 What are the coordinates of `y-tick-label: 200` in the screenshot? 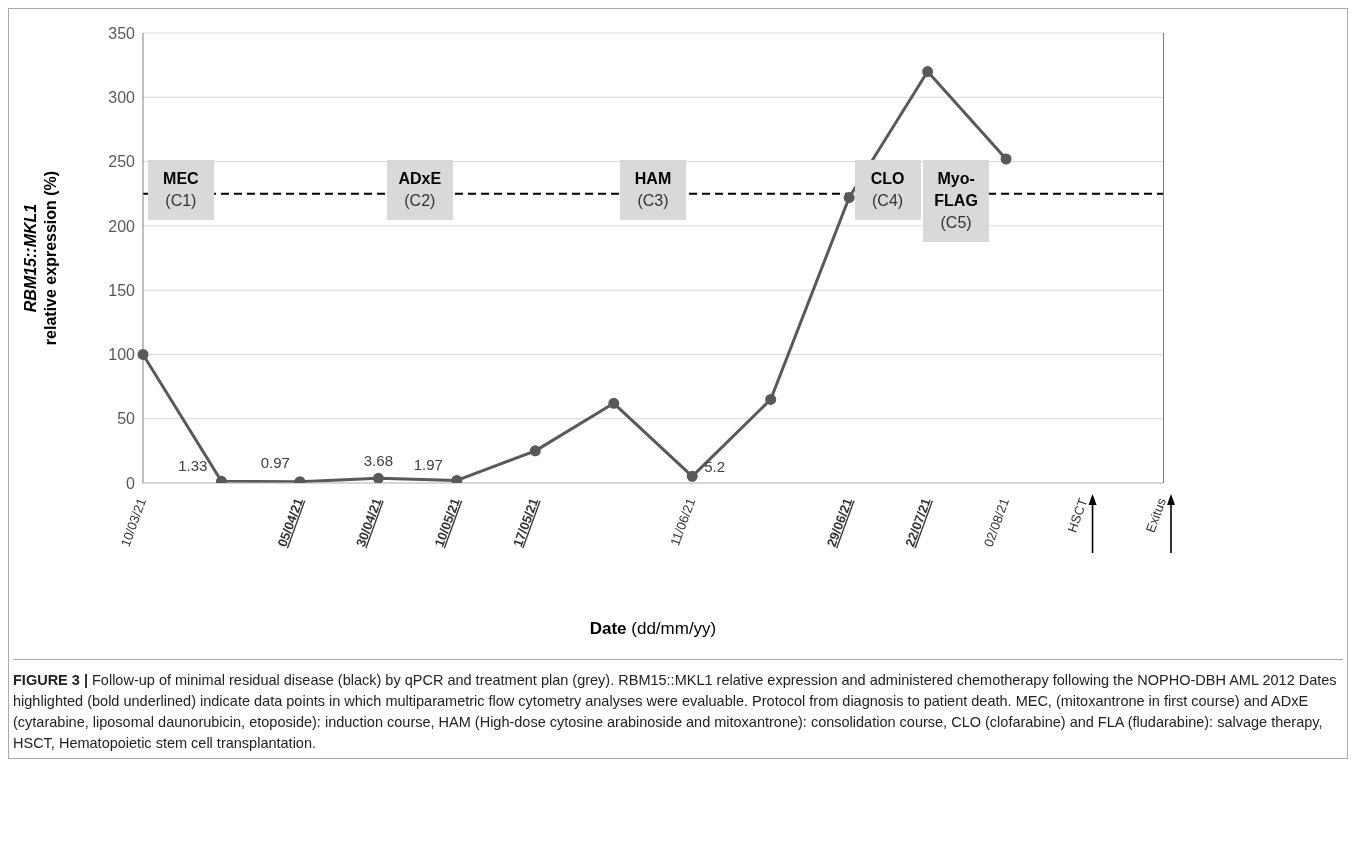 It's located at (122, 226).